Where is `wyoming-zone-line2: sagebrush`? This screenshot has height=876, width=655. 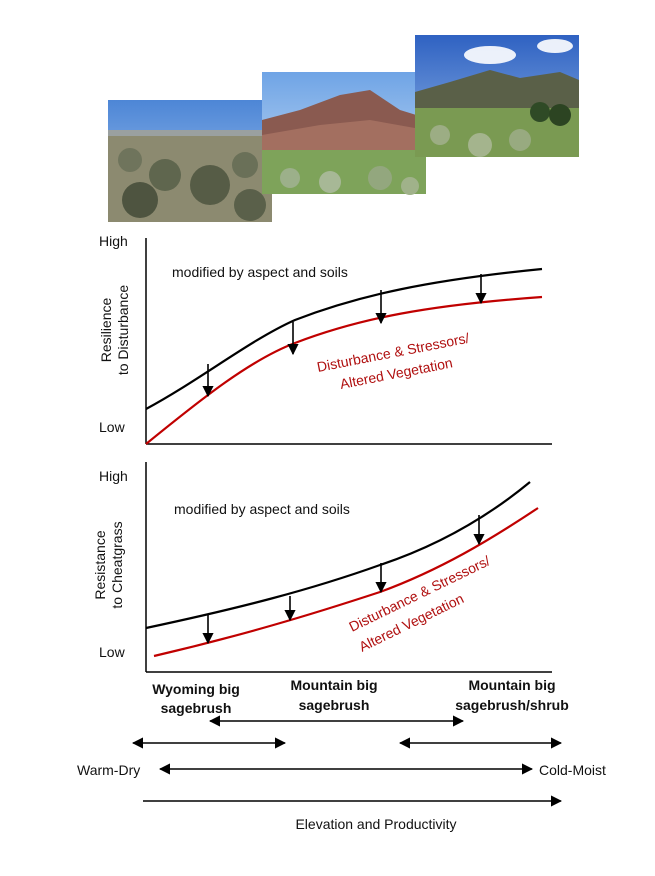
wyoming-zone-line2: sagebrush is located at coordinates (196, 708).